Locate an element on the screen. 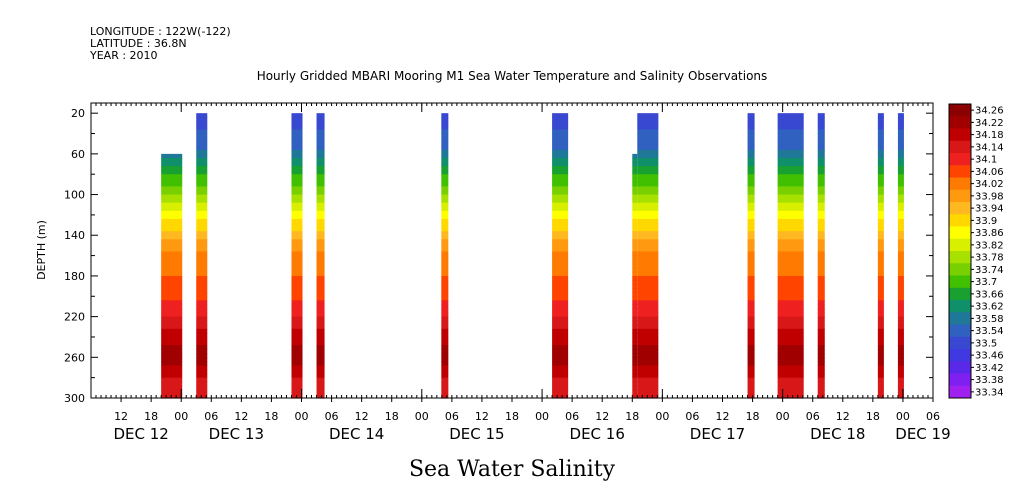 The image size is (1009, 504). data-column is located at coordinates (297, 256).